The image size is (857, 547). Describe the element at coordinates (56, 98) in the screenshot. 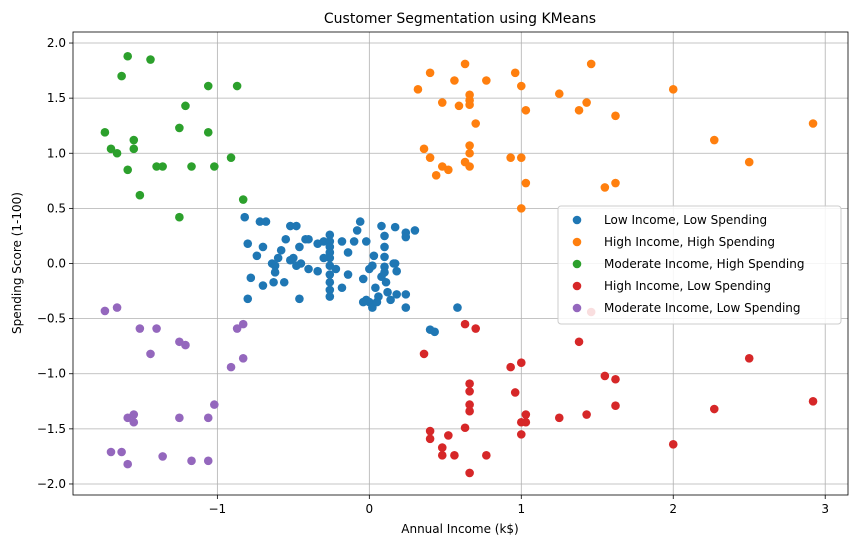

I see `y-tick-label: 1.5` at that location.